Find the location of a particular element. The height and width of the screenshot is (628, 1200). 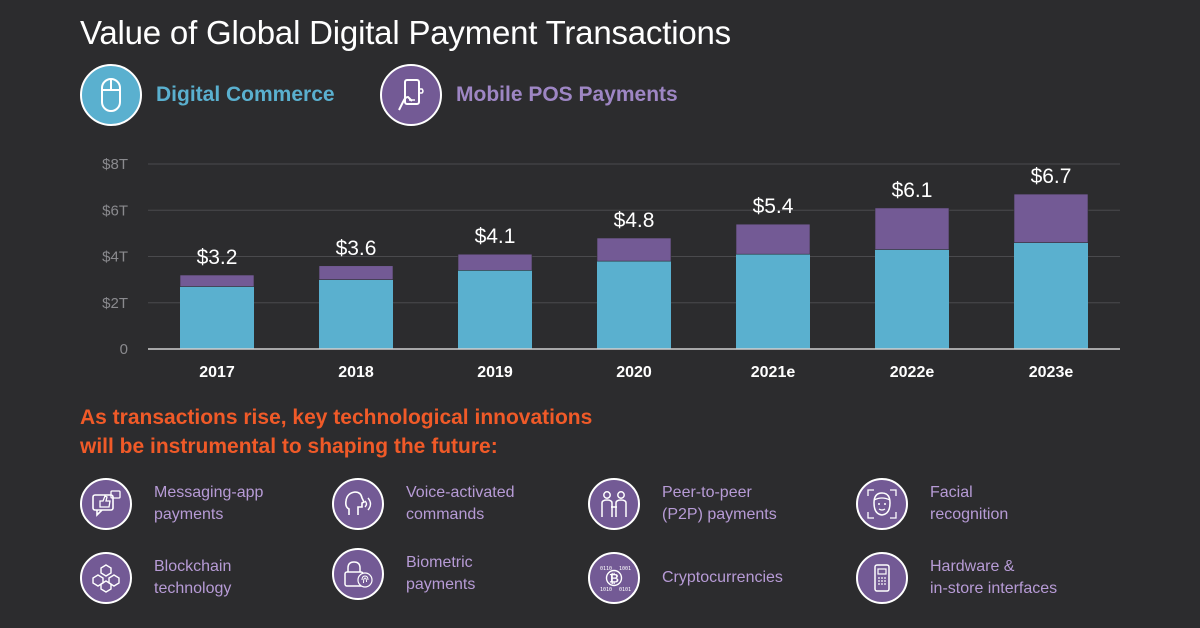

innovation-label-line: commands is located at coordinates (445, 514).